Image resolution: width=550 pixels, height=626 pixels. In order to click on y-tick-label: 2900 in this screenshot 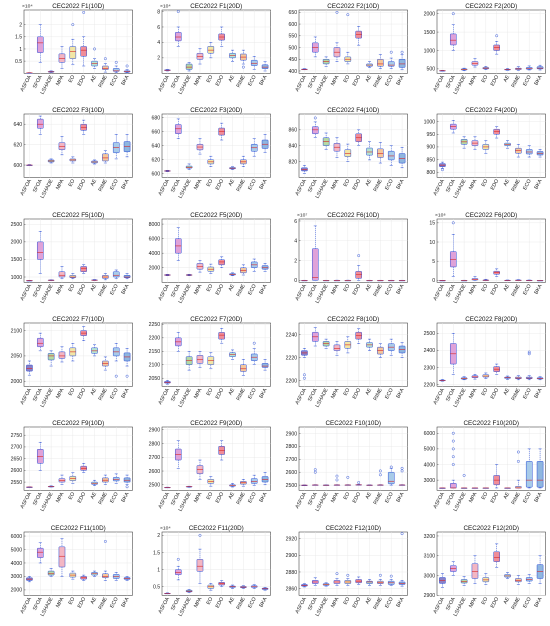, I will do `click(292, 434)`.